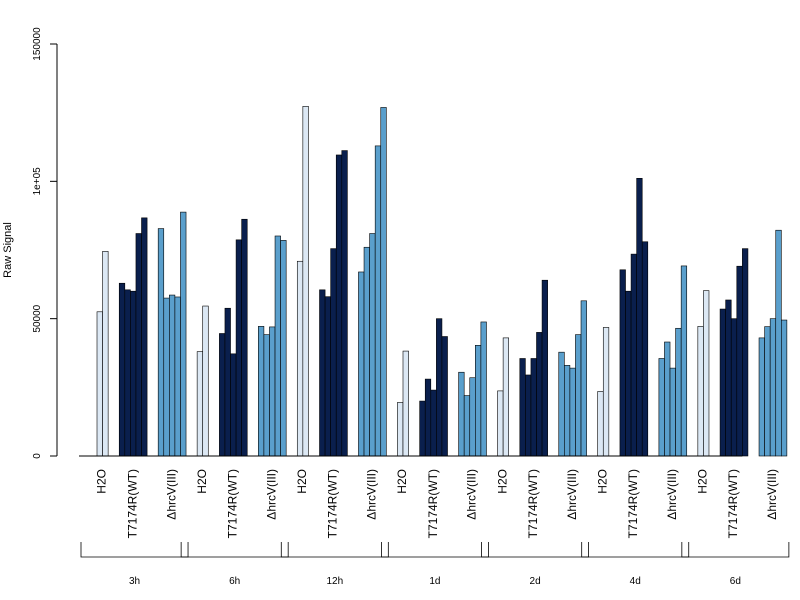  Describe the element at coordinates (134, 581) in the screenshot. I see `group-label: 3h` at that location.